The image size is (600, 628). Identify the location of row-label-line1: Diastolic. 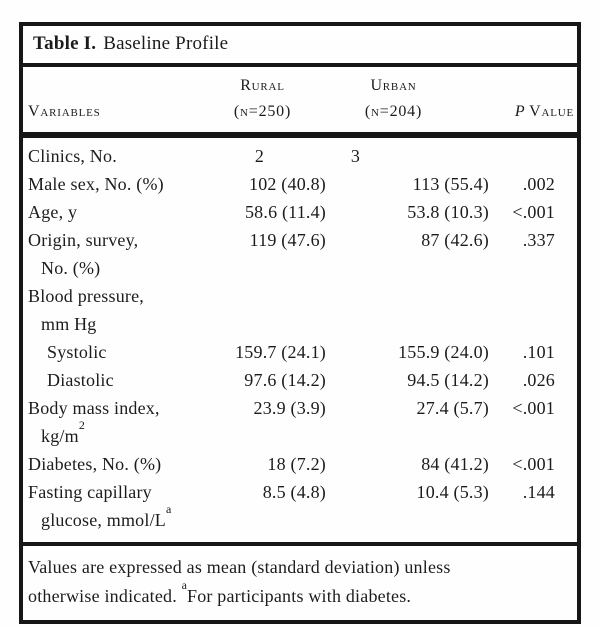
(80, 380).